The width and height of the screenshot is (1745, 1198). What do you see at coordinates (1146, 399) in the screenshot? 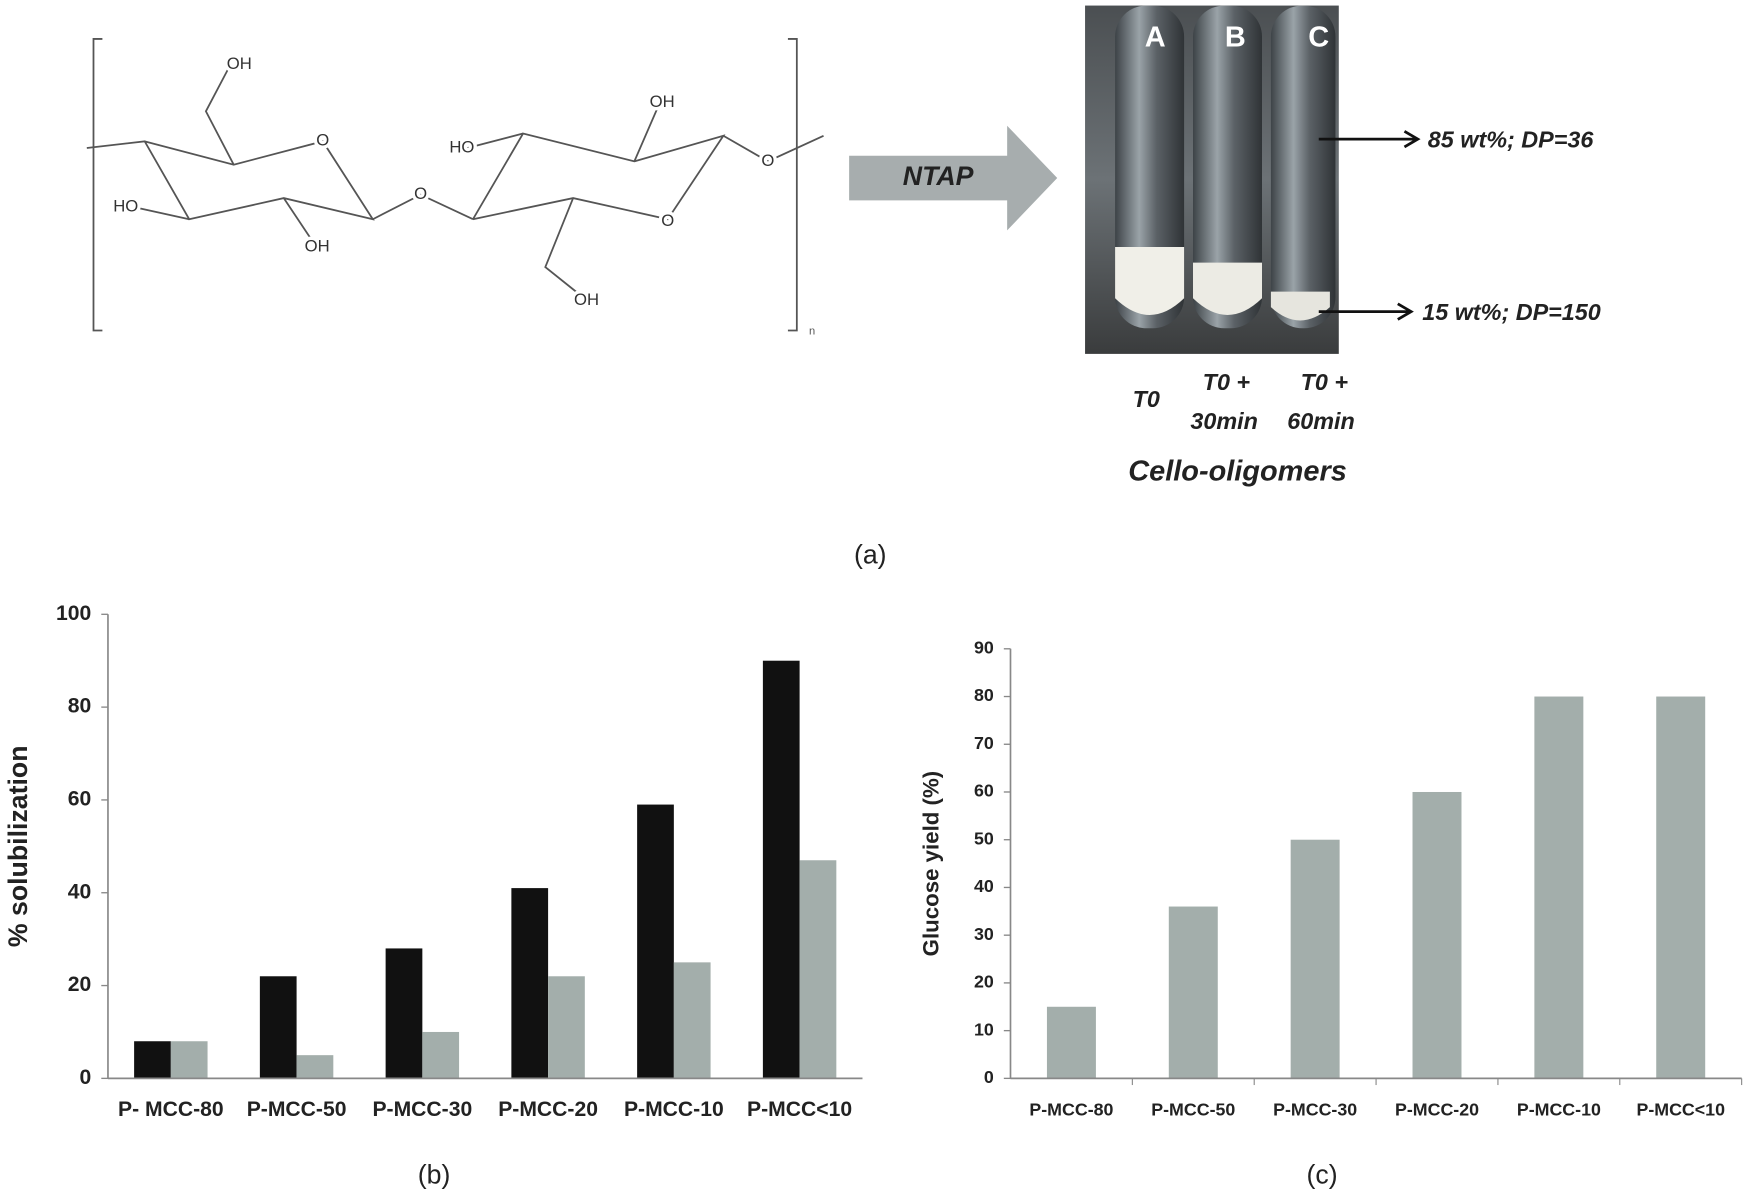
I see `time-label: T0` at bounding box center [1146, 399].